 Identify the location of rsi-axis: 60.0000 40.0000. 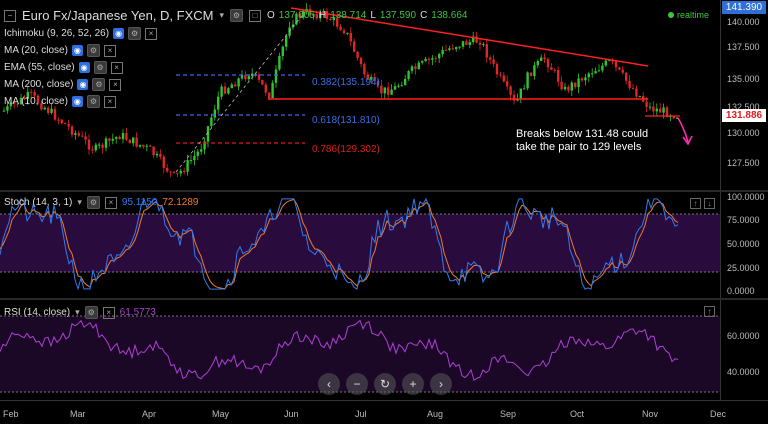
(744, 350).